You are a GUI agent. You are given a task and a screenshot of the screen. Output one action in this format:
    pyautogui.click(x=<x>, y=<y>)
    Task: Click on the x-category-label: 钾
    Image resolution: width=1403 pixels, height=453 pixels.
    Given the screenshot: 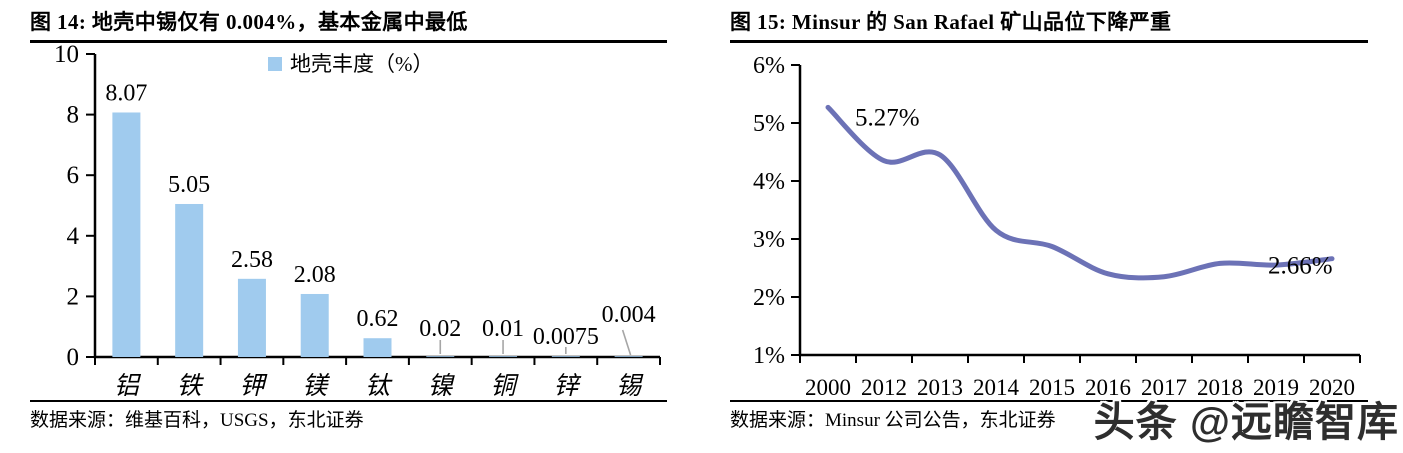 What is the action you would take?
    pyautogui.click(x=253, y=386)
    